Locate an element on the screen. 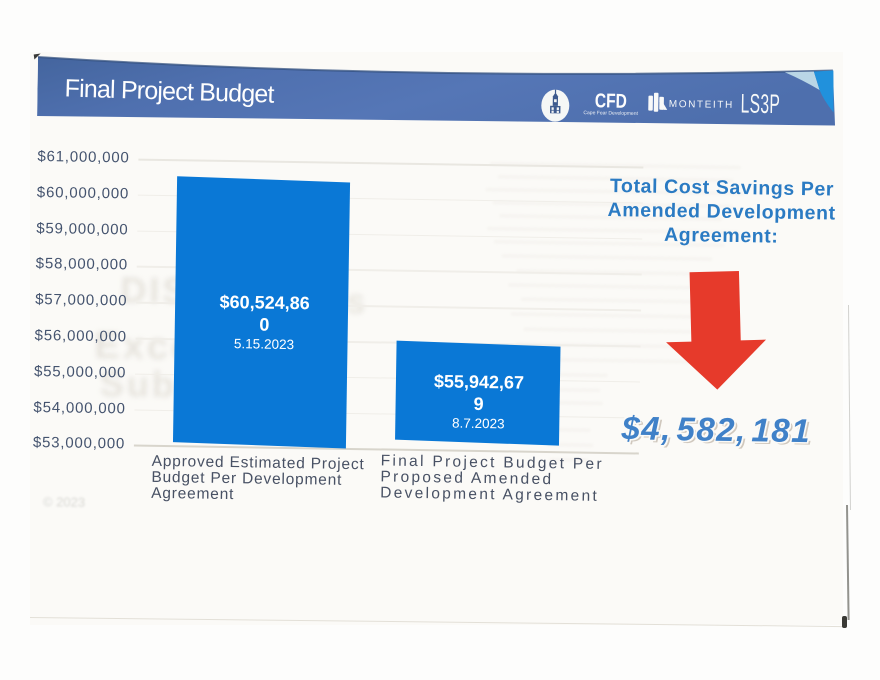  svg-text: LS3P is located at coordinates (760, 103).